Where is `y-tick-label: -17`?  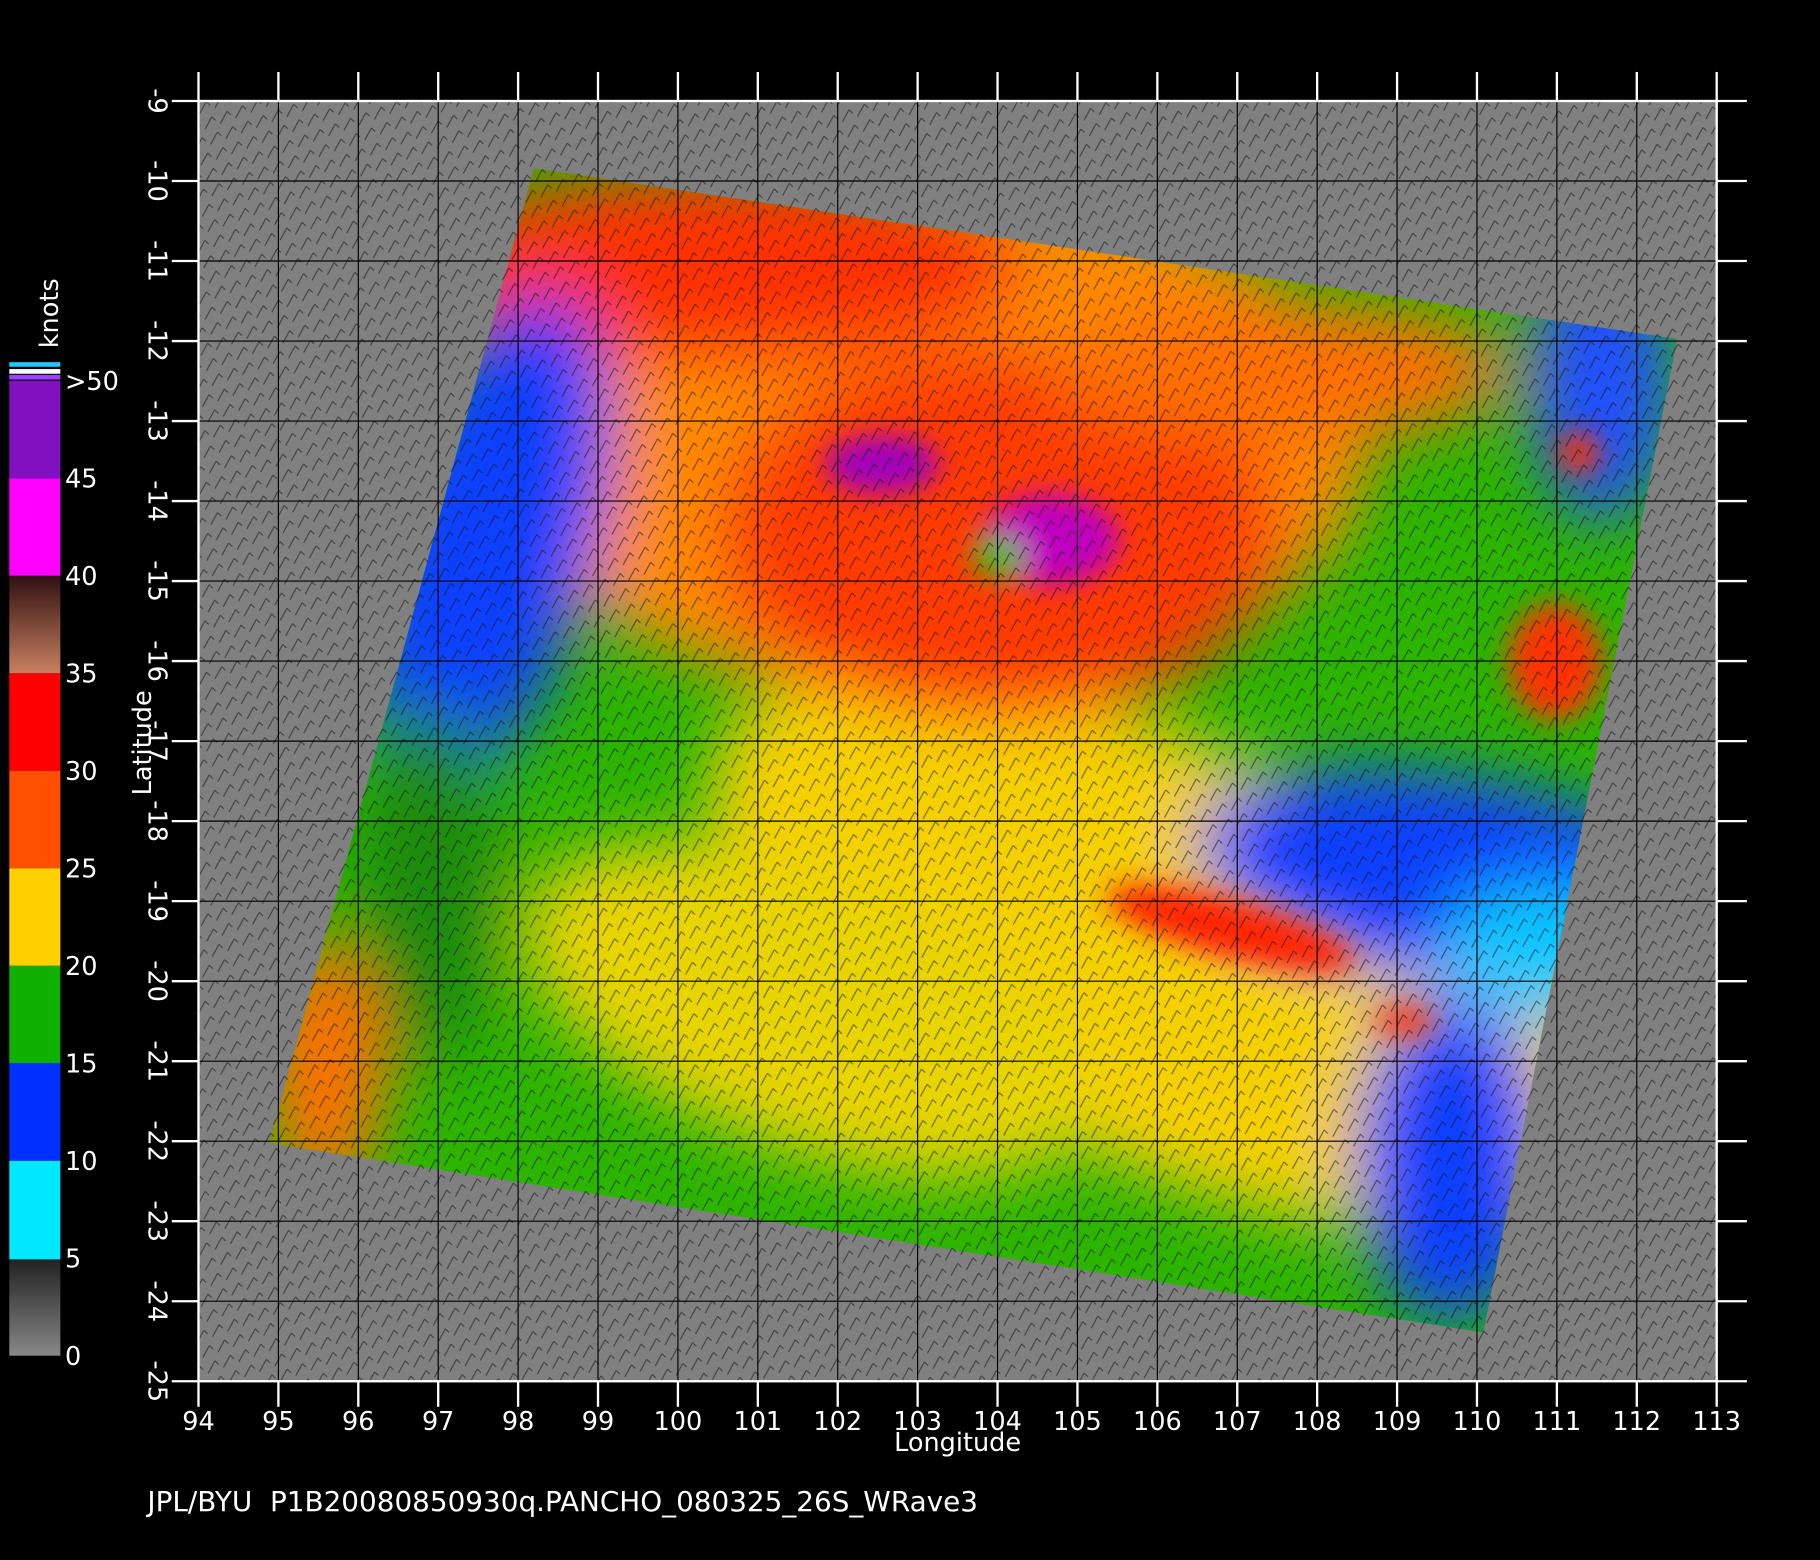 y-tick-label: -17 is located at coordinates (157, 741).